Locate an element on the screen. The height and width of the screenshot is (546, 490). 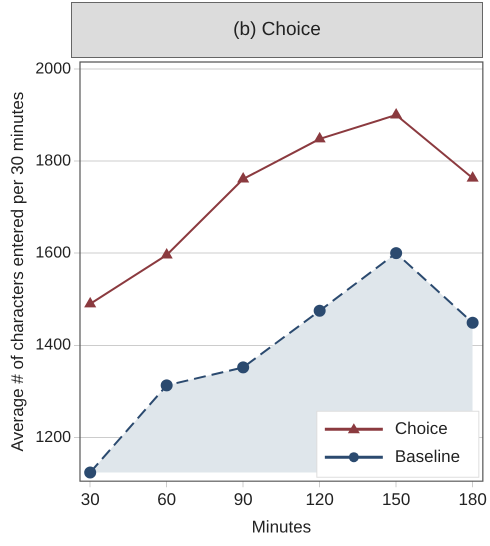
y-tick-label: 1800 is located at coordinates (53, 161).